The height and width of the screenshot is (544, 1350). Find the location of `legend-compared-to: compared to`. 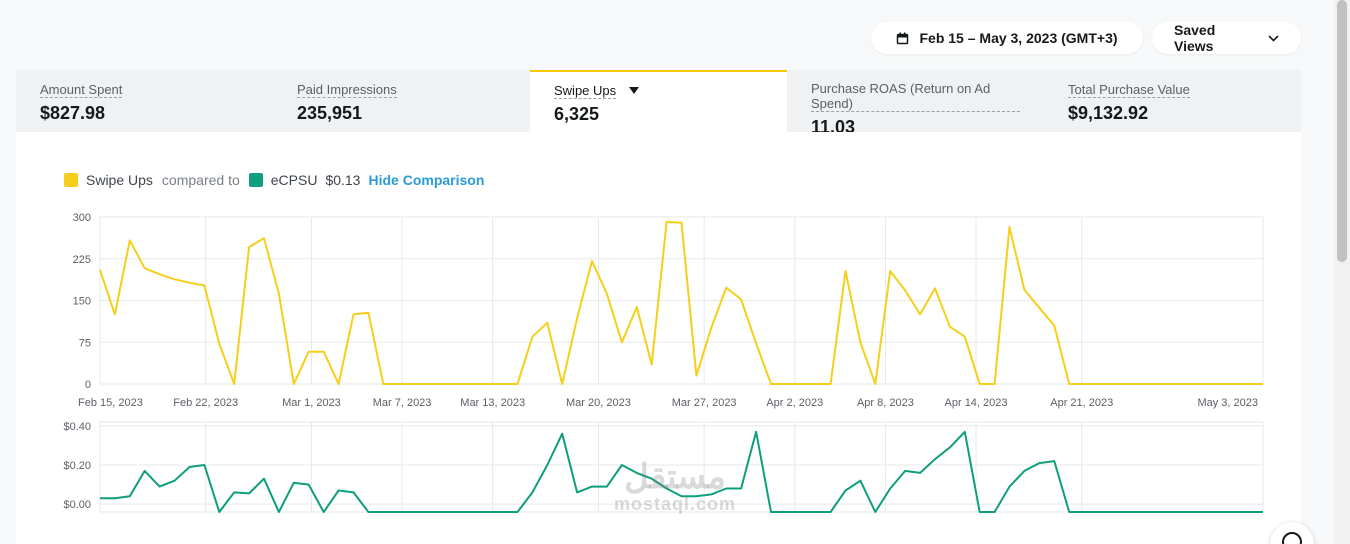

legend-compared-to: compared to is located at coordinates (200, 180).